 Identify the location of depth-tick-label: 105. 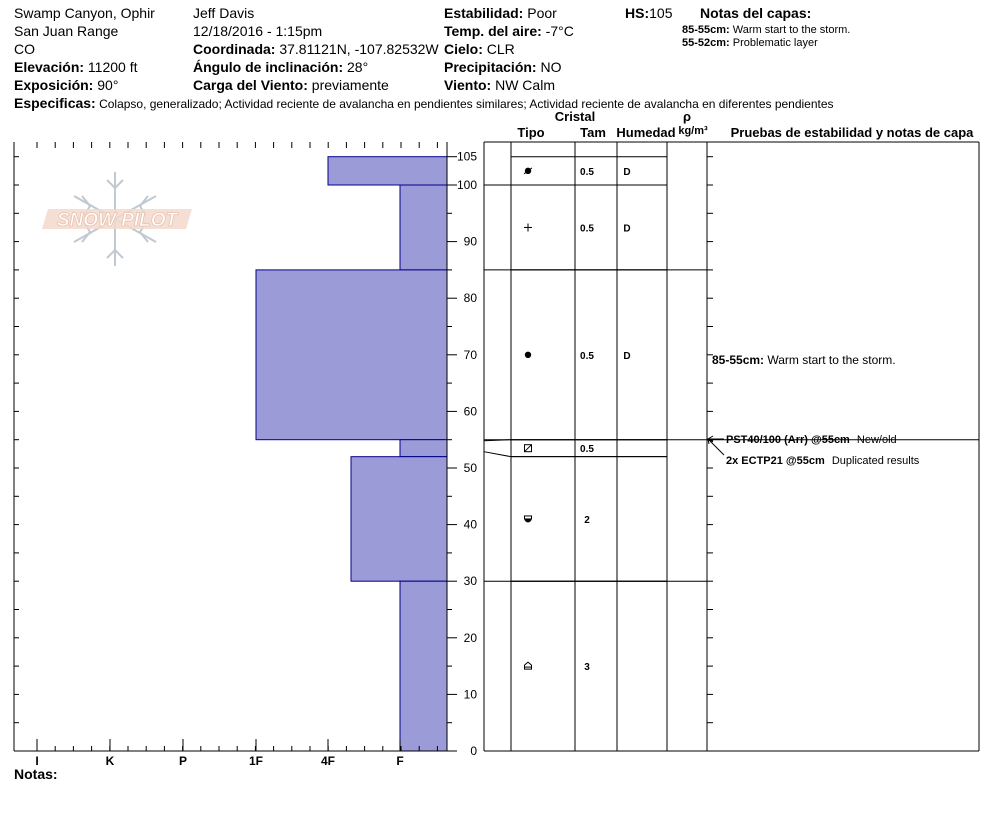
(467, 157).